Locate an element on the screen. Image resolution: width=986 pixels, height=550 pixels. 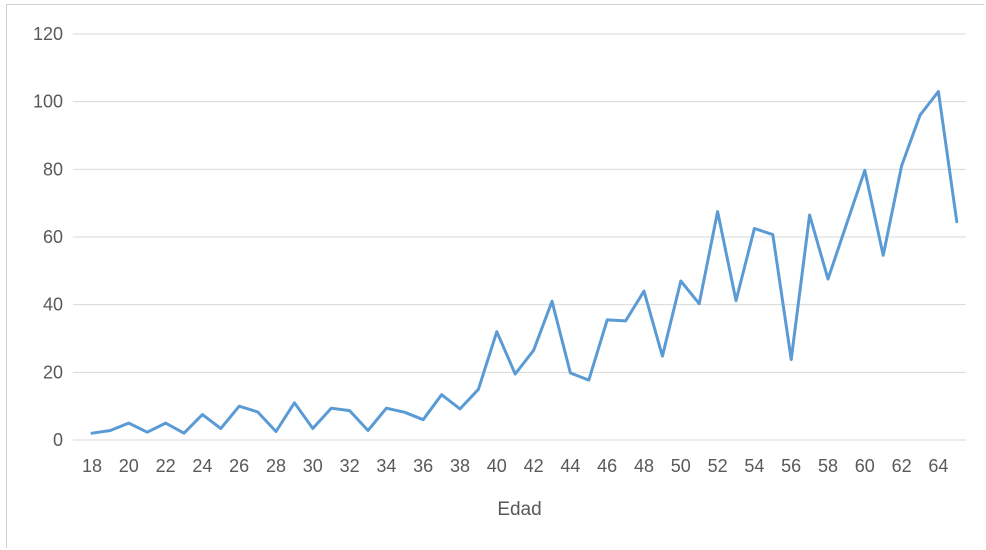
x-tick-label: 44 is located at coordinates (570, 466).